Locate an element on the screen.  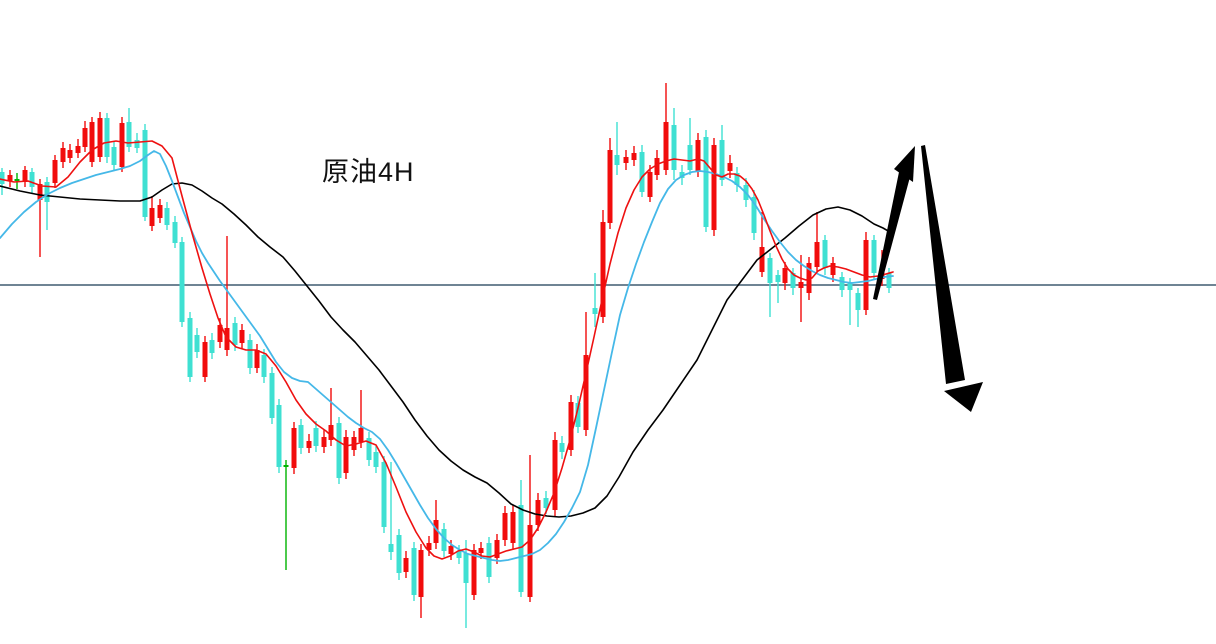
arrow-up-head-icon is located at coordinates (904, 164).